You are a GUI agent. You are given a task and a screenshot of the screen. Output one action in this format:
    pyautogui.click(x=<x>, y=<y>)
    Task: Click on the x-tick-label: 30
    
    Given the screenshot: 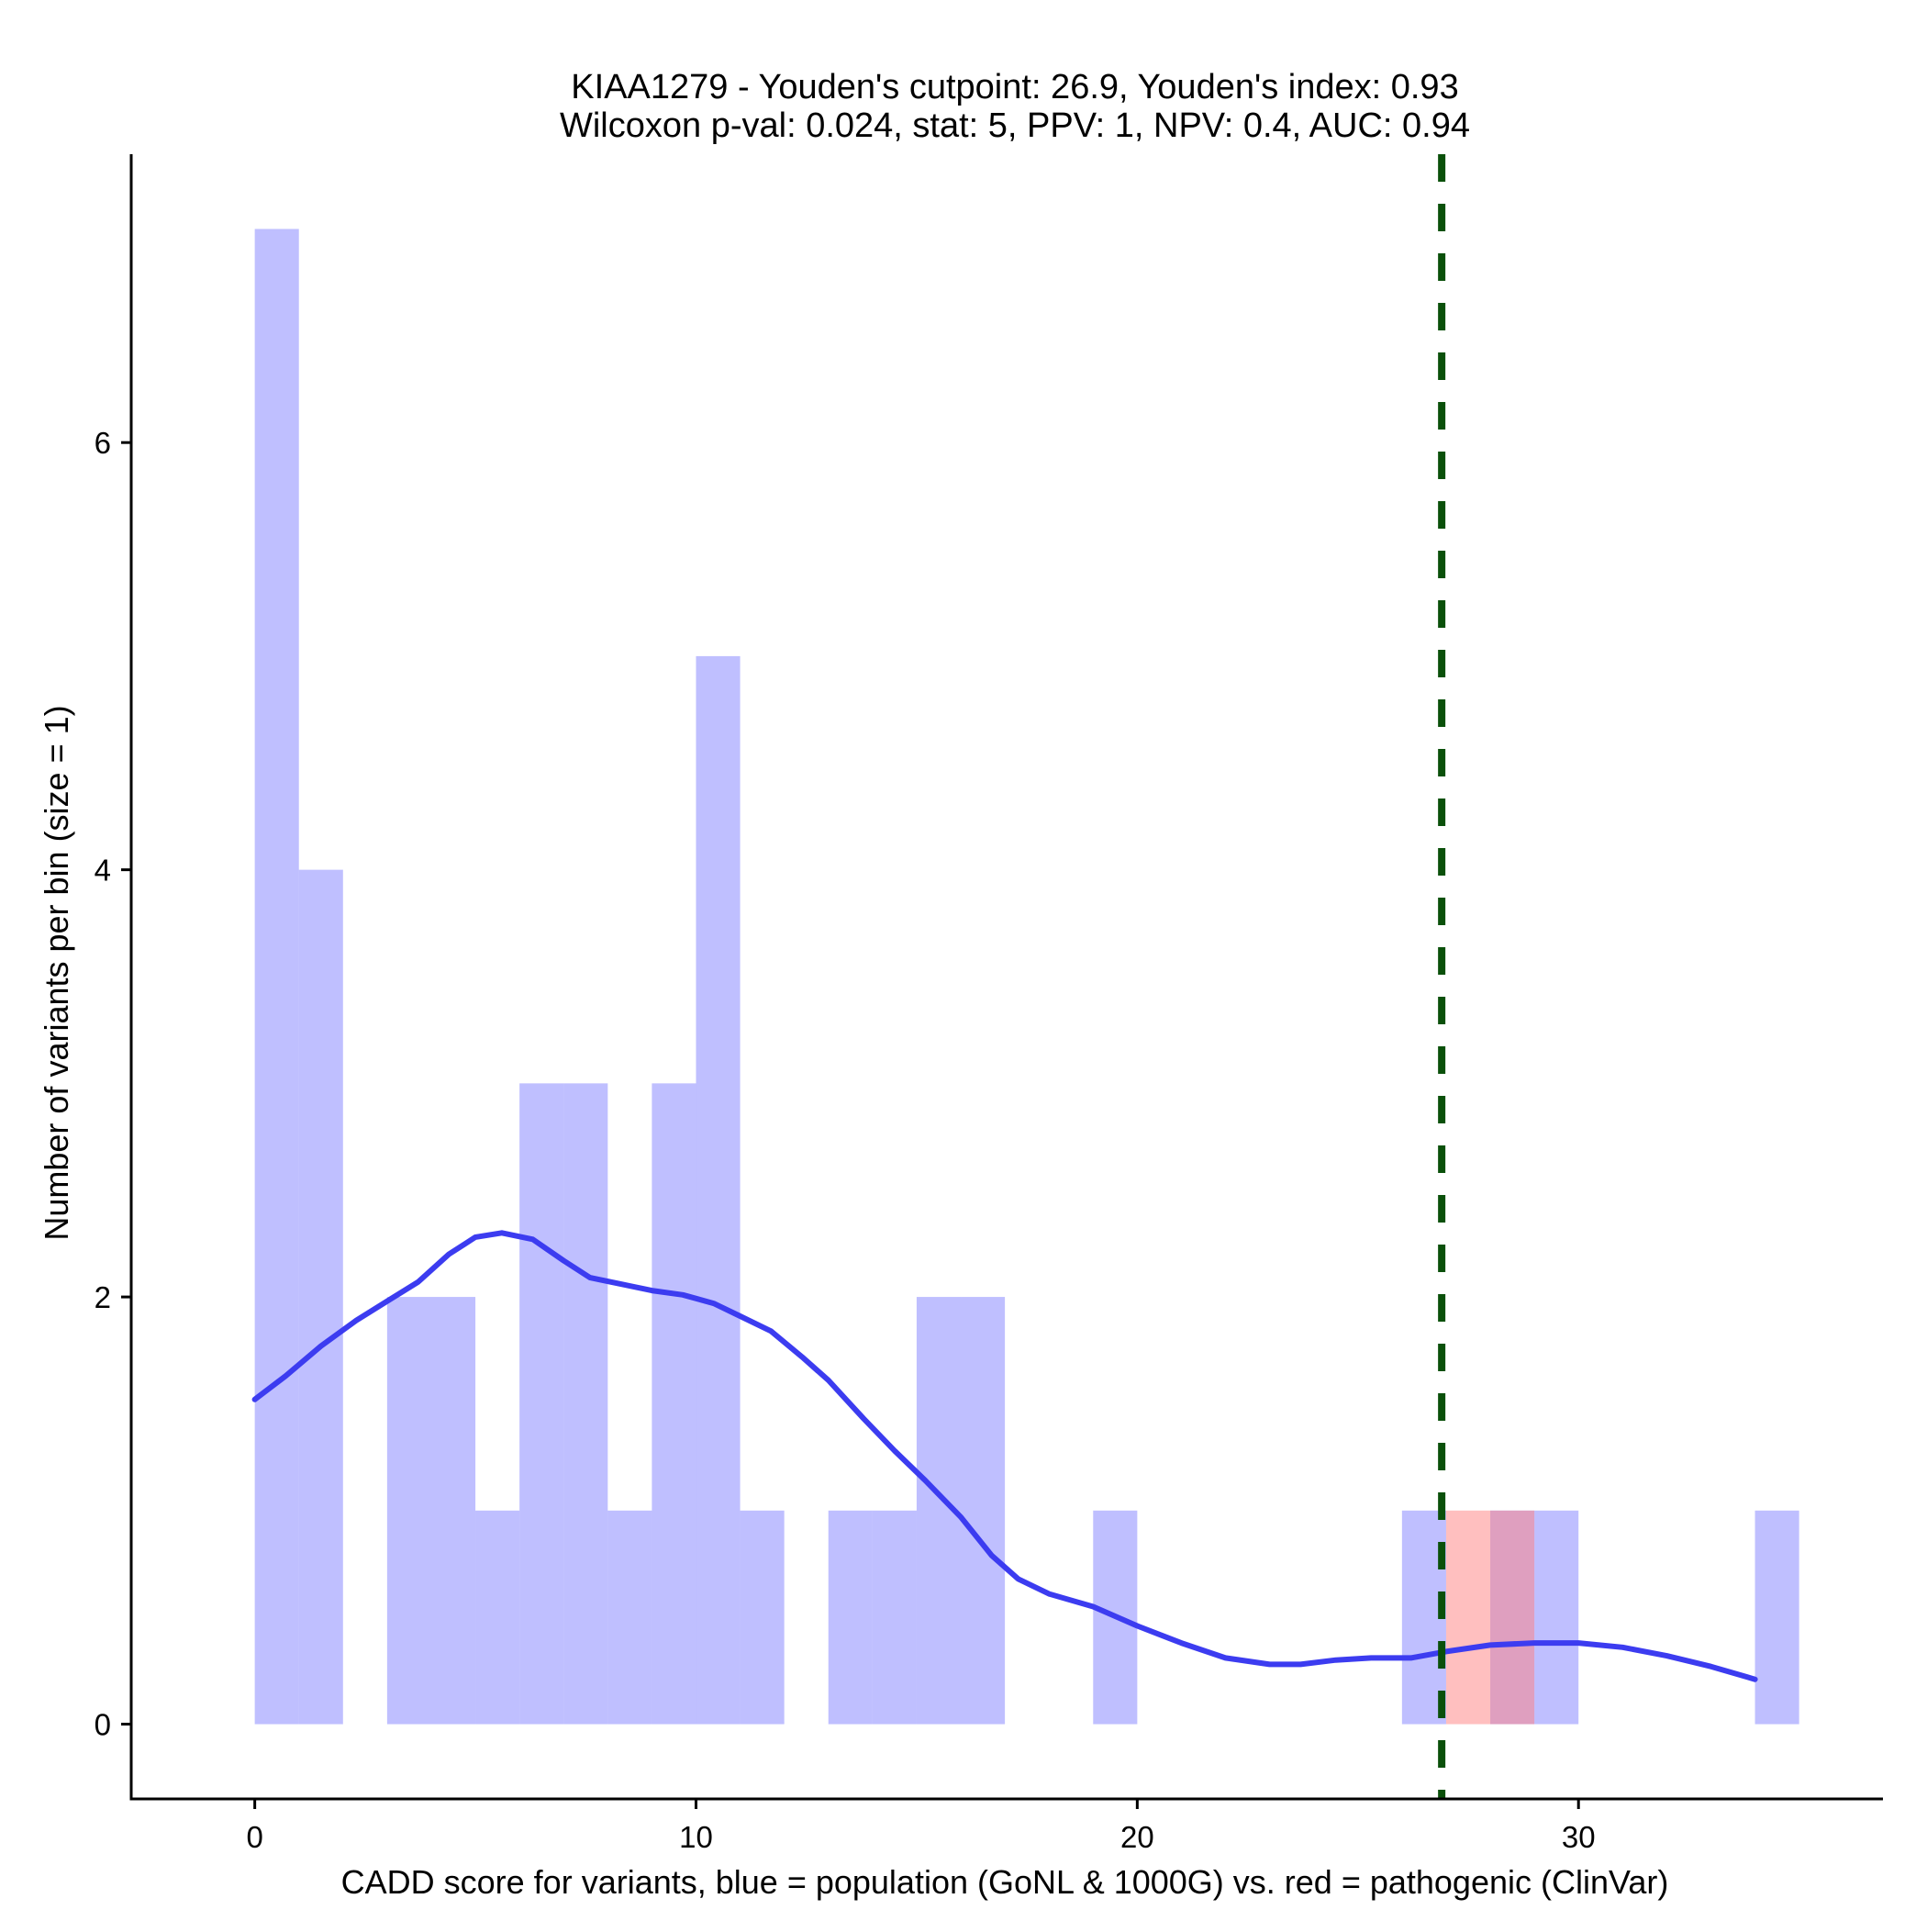 What is the action you would take?
    pyautogui.click(x=1579, y=1837)
    